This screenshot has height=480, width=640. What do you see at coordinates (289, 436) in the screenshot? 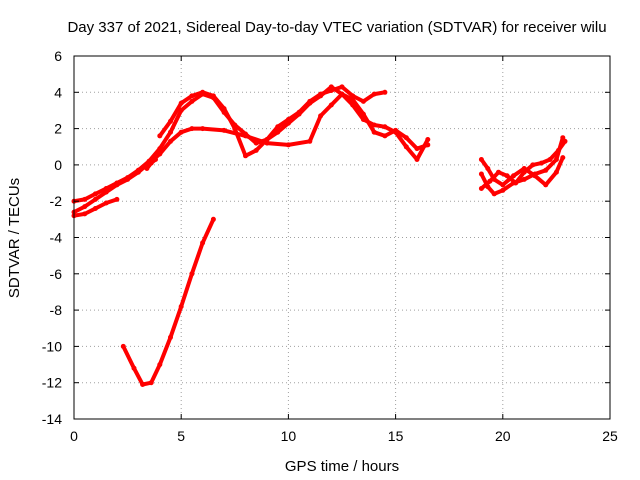
I see `x-tick-label: 10` at bounding box center [289, 436].